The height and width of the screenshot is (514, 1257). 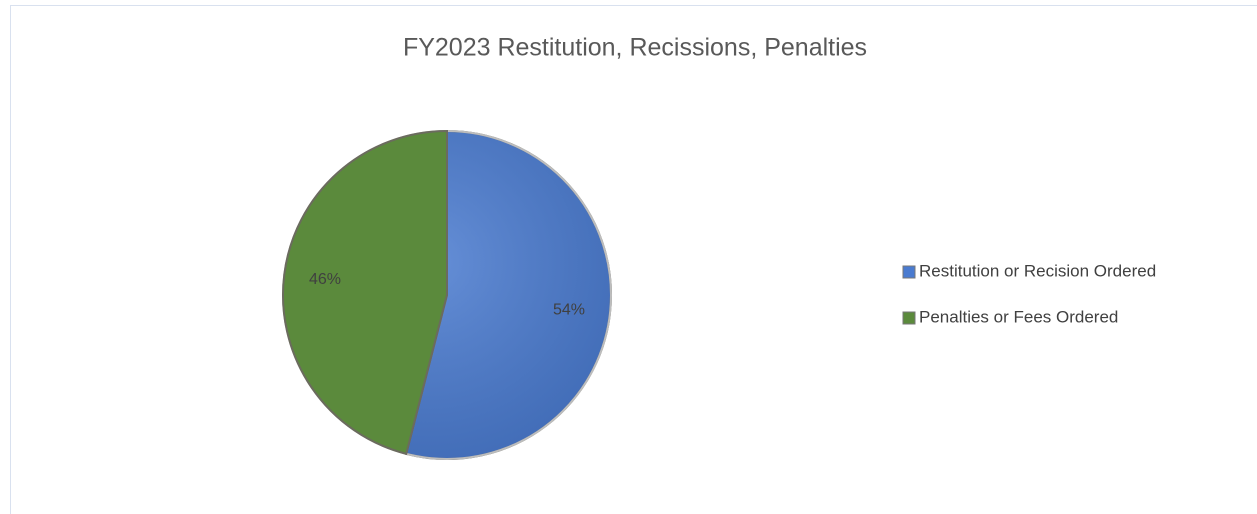 What do you see at coordinates (325, 279) in the screenshot?
I see `data-label: 46%` at bounding box center [325, 279].